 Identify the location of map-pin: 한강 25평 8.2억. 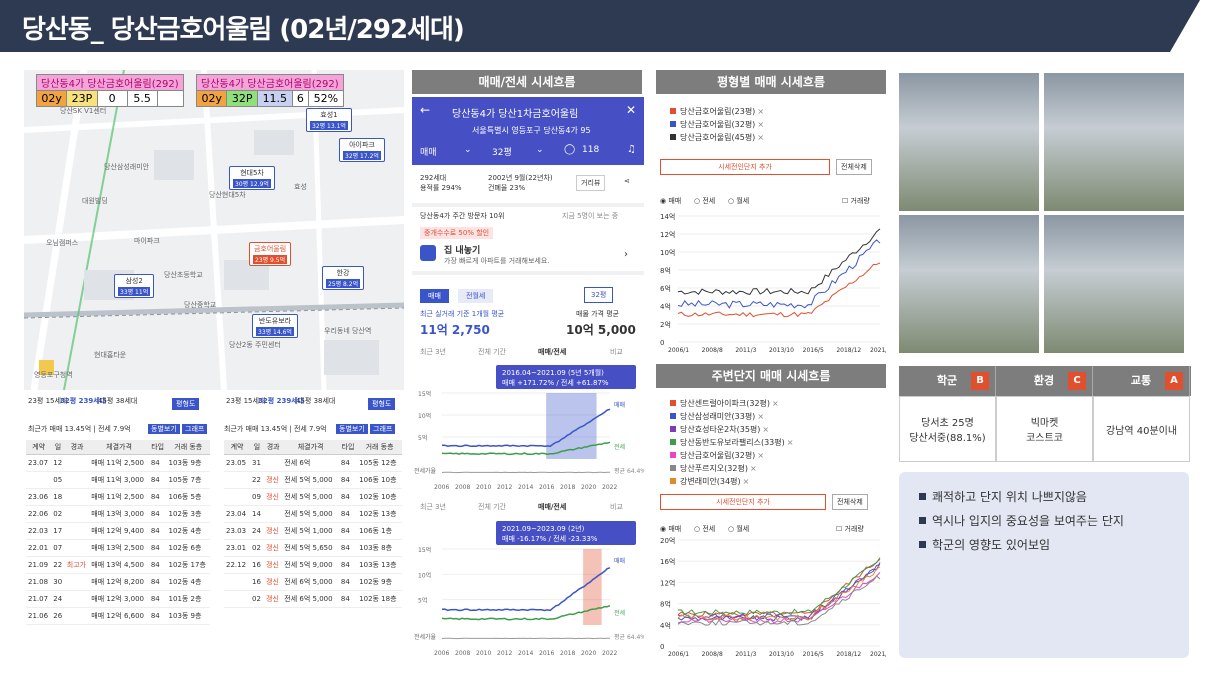
(343, 278).